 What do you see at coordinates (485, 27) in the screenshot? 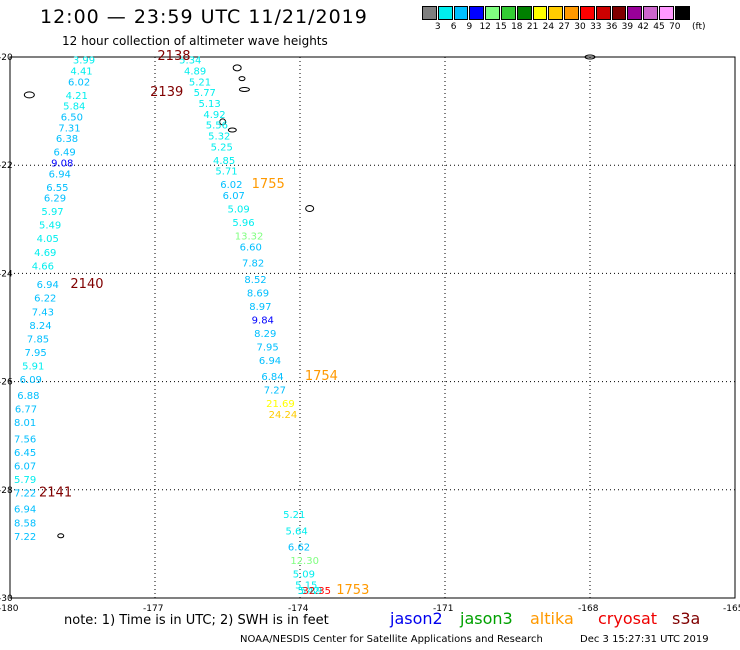
I see `color-legend-label: 12` at bounding box center [485, 27].